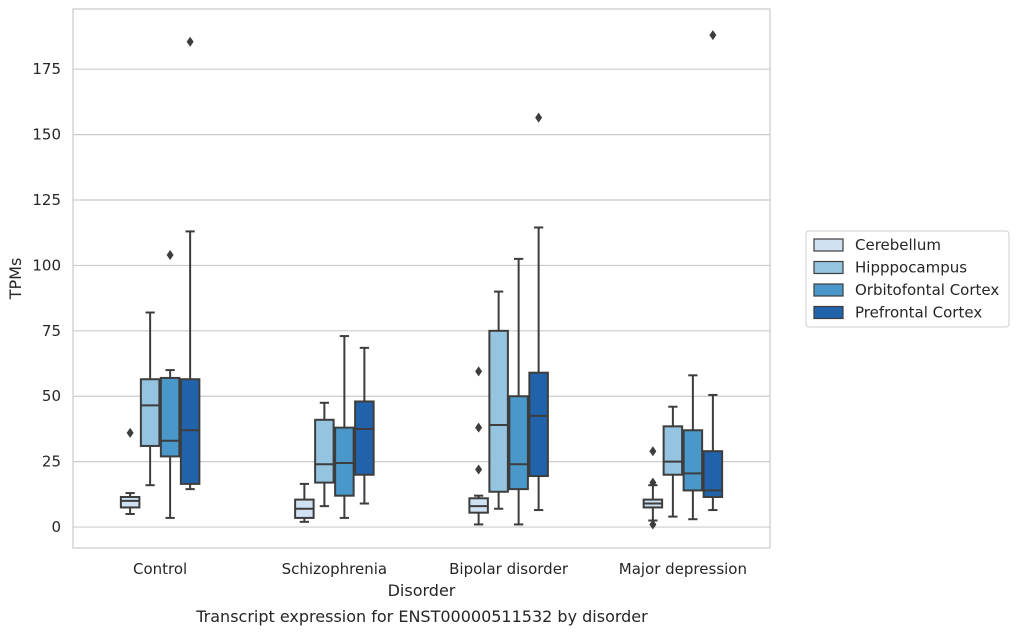 This screenshot has height=634, width=1018. Describe the element at coordinates (160, 569) in the screenshot. I see `x-tick-label: Control` at that location.